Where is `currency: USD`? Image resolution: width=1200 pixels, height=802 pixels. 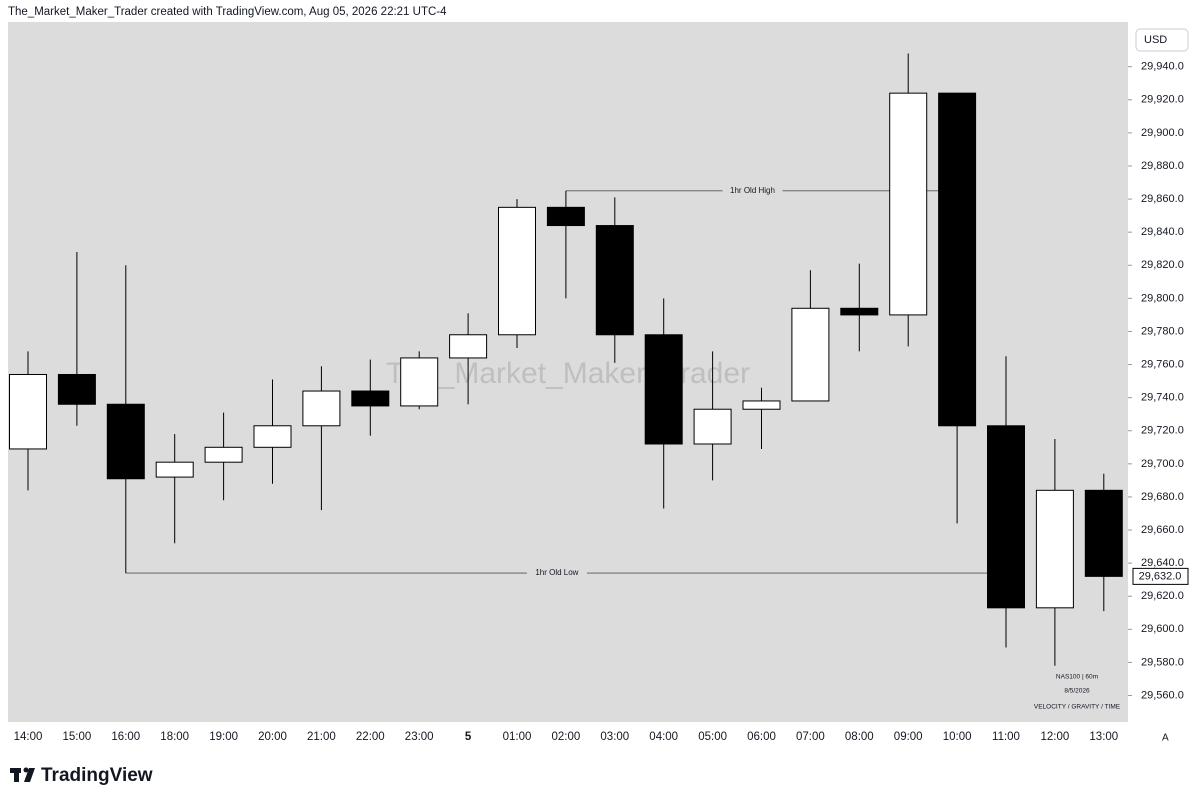
currency: USD is located at coordinates (1155, 40).